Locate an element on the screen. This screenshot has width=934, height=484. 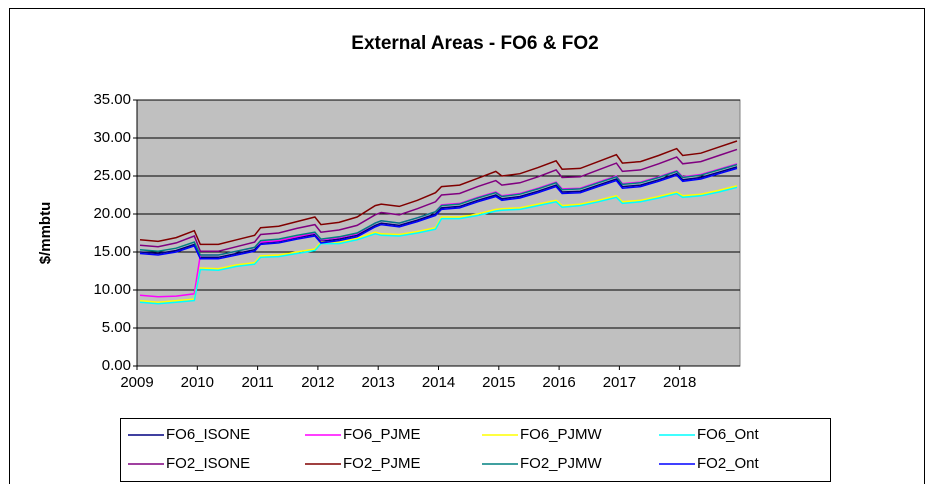
y-tick-label: 5.00 is located at coordinates (116, 327).